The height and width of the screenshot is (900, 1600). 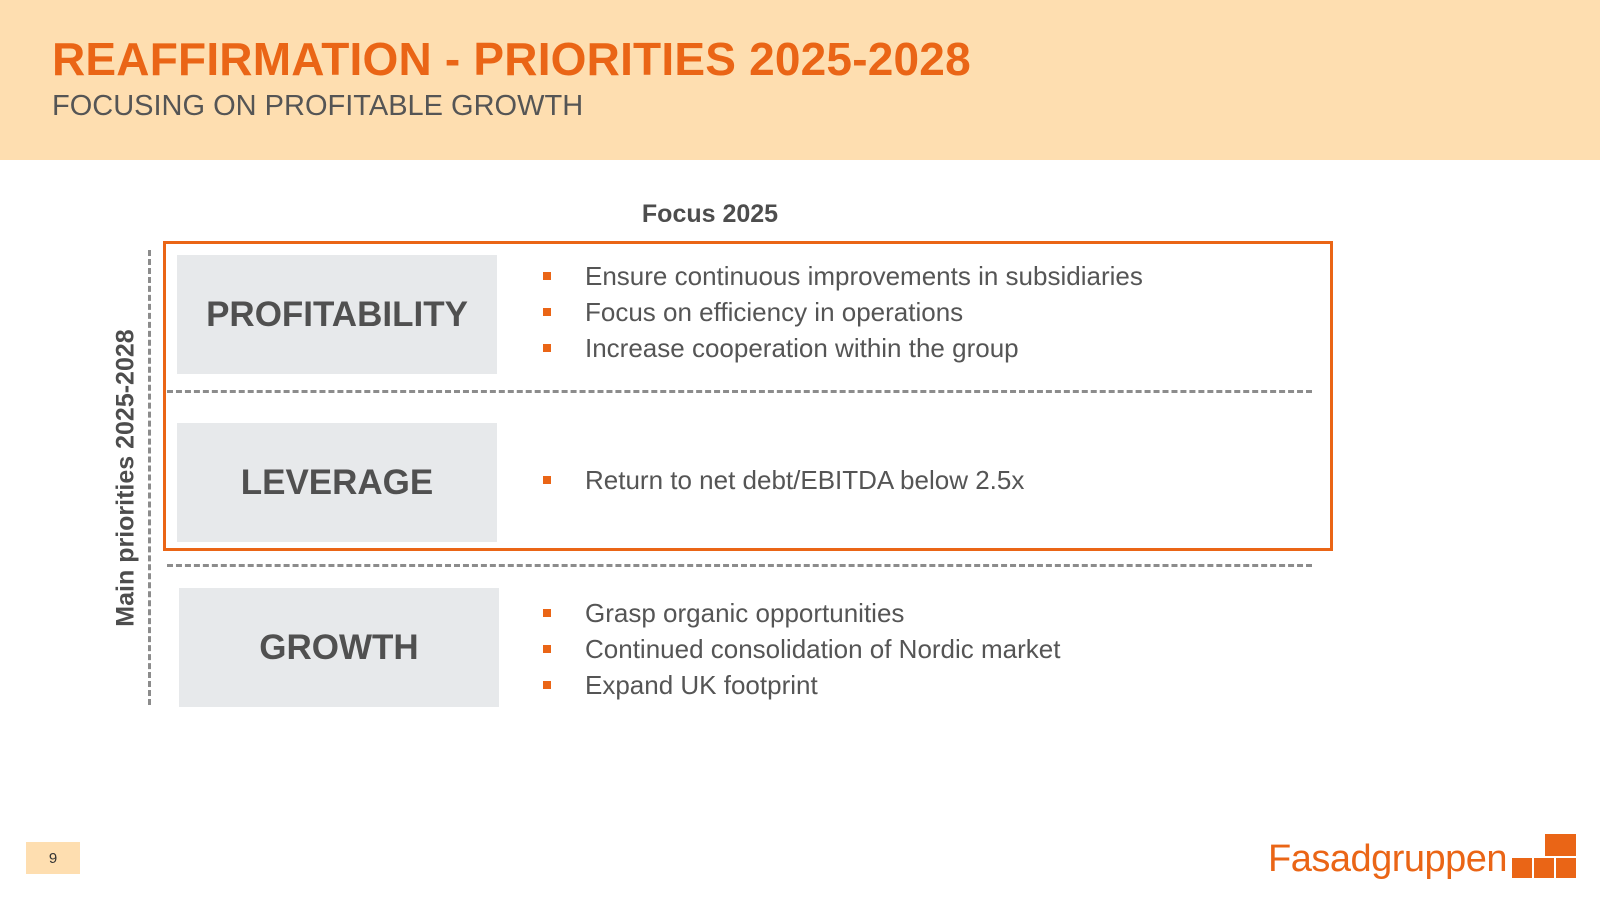 I want to click on priority-label: LEVERAGE, so click(x=337, y=482).